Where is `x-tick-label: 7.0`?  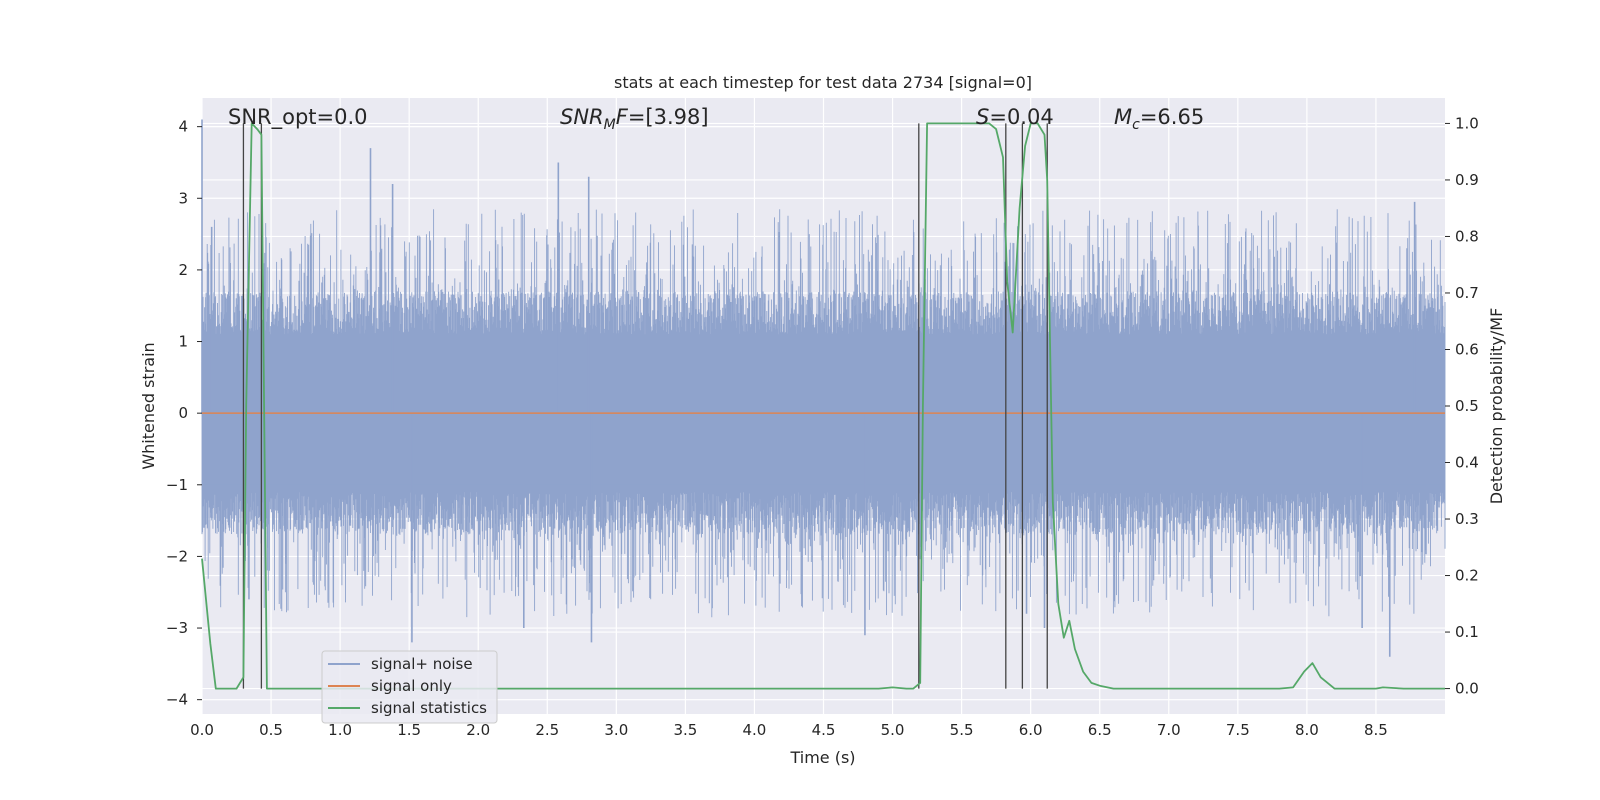 x-tick-label: 7.0 is located at coordinates (1169, 730).